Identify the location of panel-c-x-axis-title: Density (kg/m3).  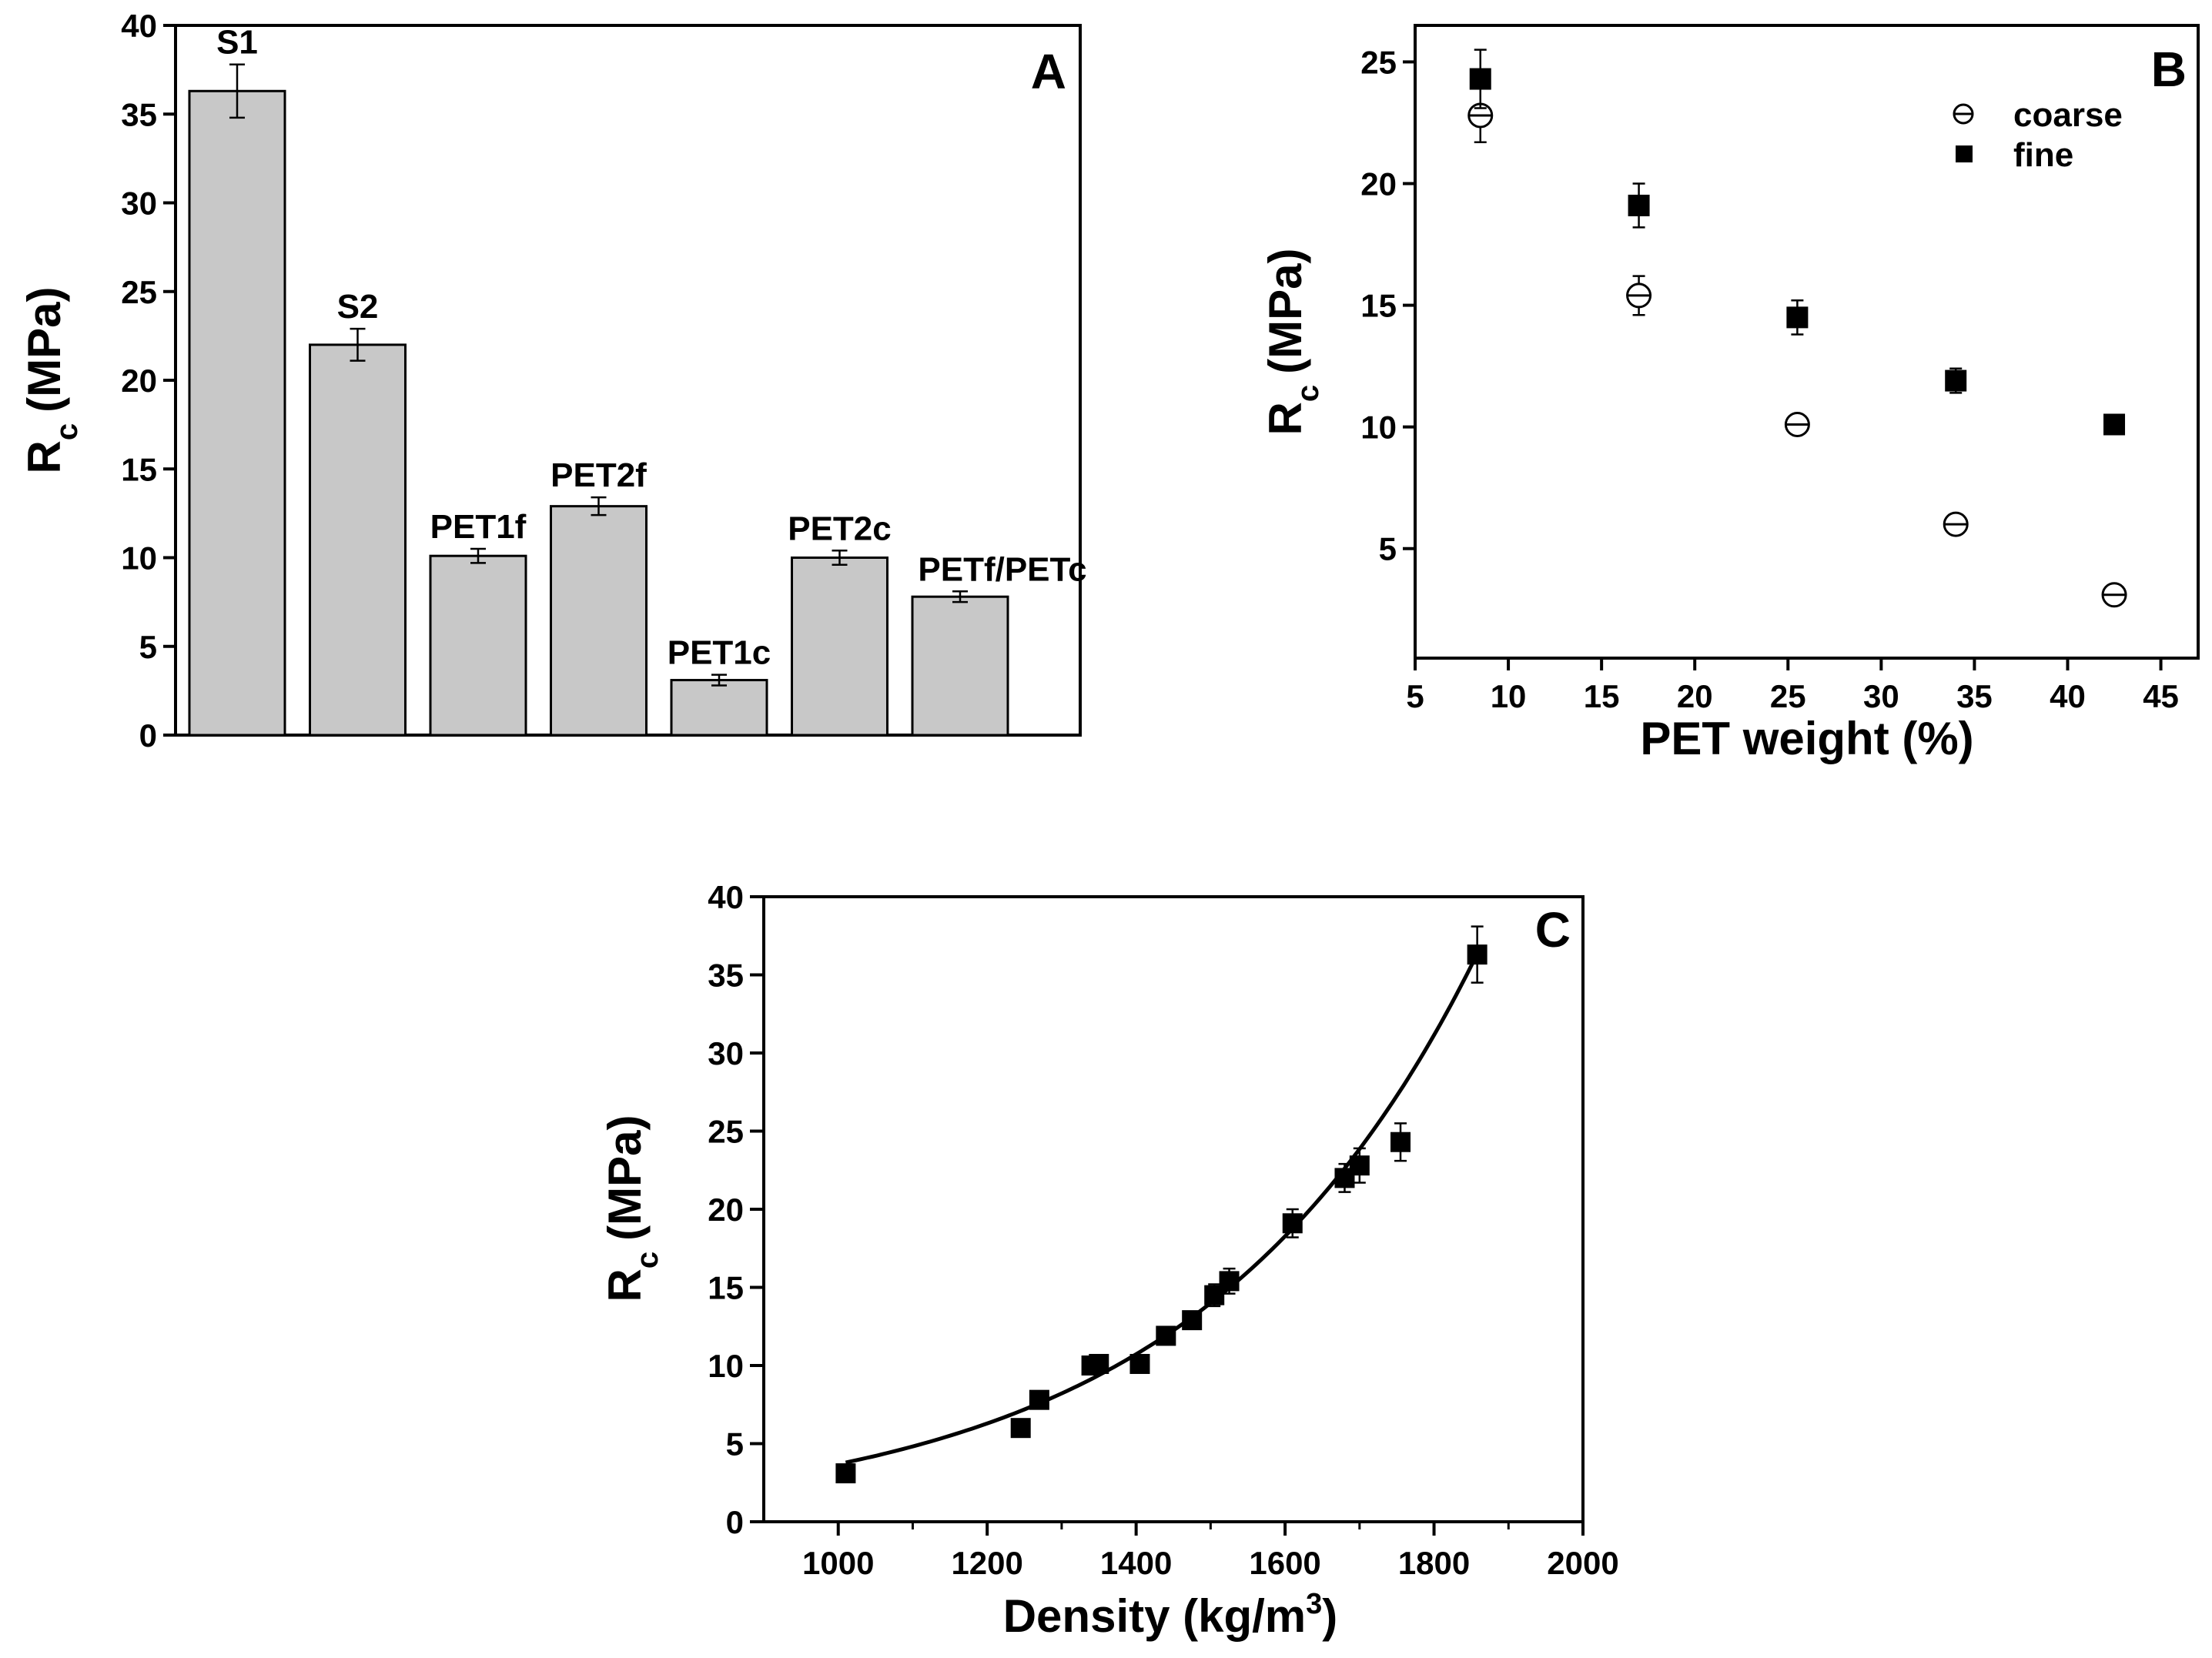
(1170, 1615).